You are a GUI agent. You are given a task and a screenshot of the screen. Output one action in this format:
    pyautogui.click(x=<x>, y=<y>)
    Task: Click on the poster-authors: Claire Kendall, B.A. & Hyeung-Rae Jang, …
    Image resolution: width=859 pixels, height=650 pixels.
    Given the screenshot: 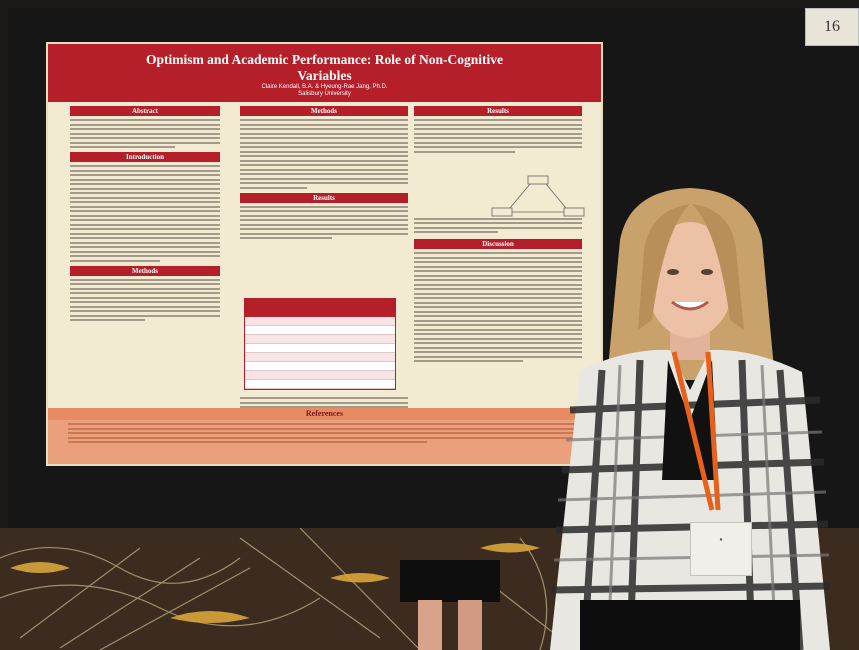 What is the action you would take?
    pyautogui.click(x=324, y=87)
    